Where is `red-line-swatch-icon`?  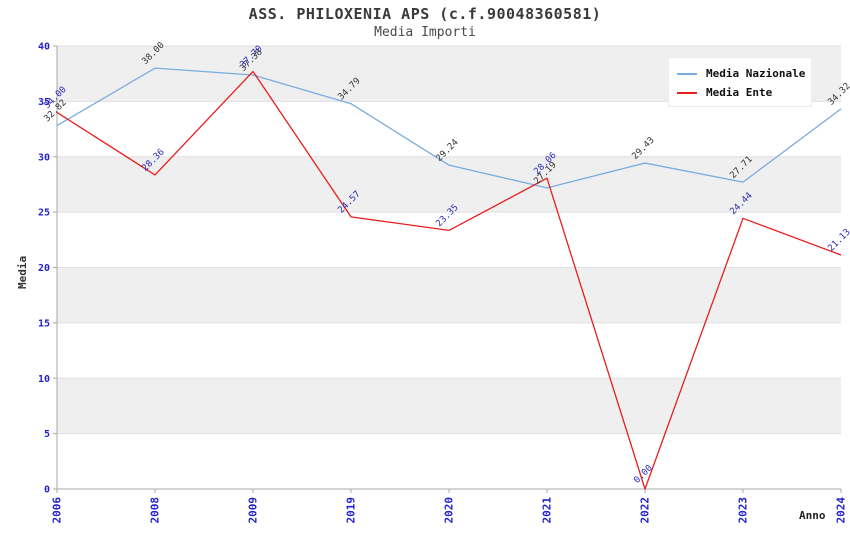 red-line-swatch-icon is located at coordinates (687, 92).